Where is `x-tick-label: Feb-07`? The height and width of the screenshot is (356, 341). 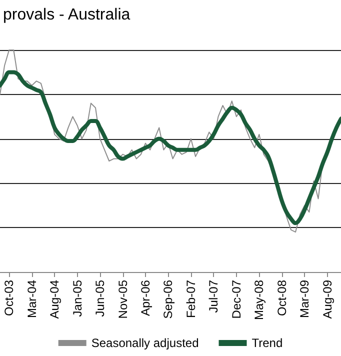
x-tick-label: Feb-07 is located at coordinates (191, 299).